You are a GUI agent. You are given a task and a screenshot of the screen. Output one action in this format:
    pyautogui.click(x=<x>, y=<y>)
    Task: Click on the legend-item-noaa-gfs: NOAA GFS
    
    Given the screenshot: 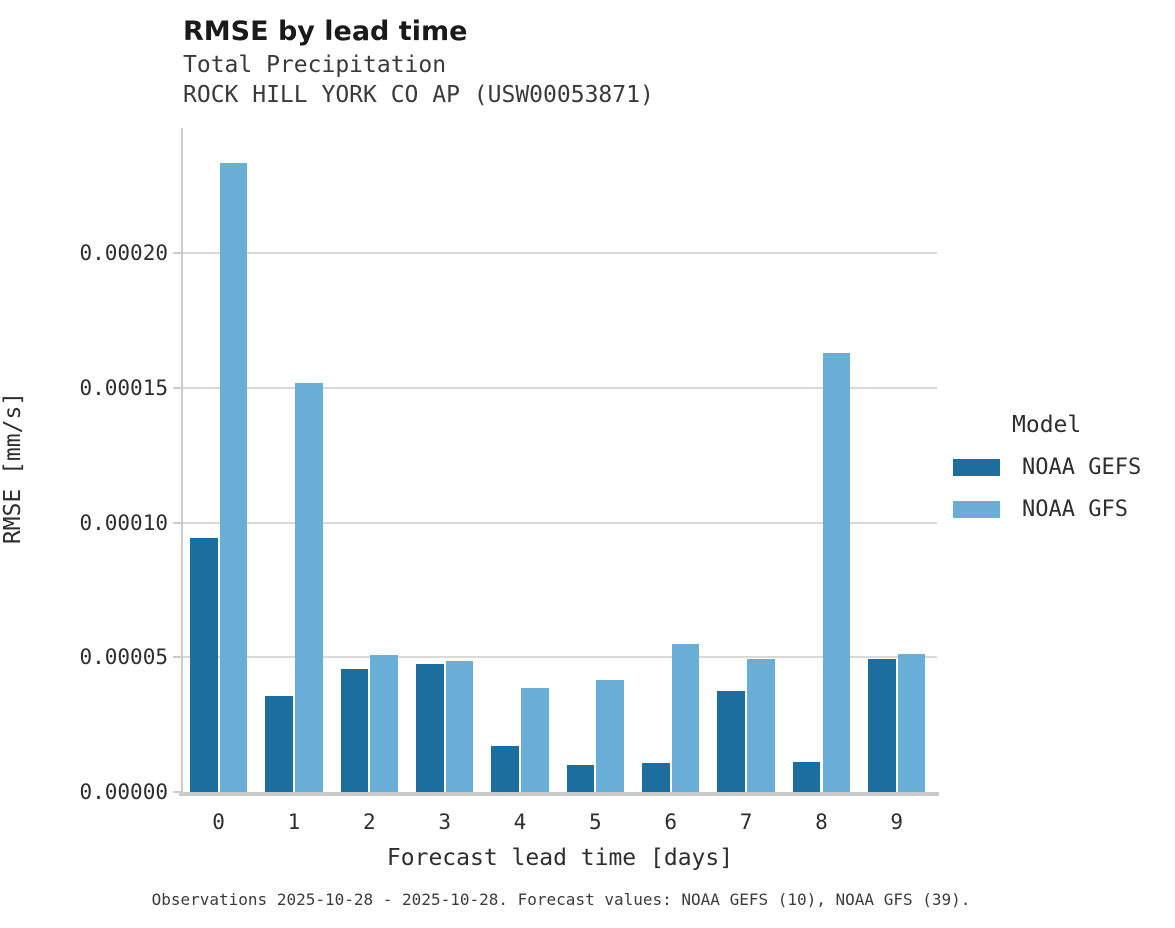 What is the action you would take?
    pyautogui.click(x=1062, y=509)
    